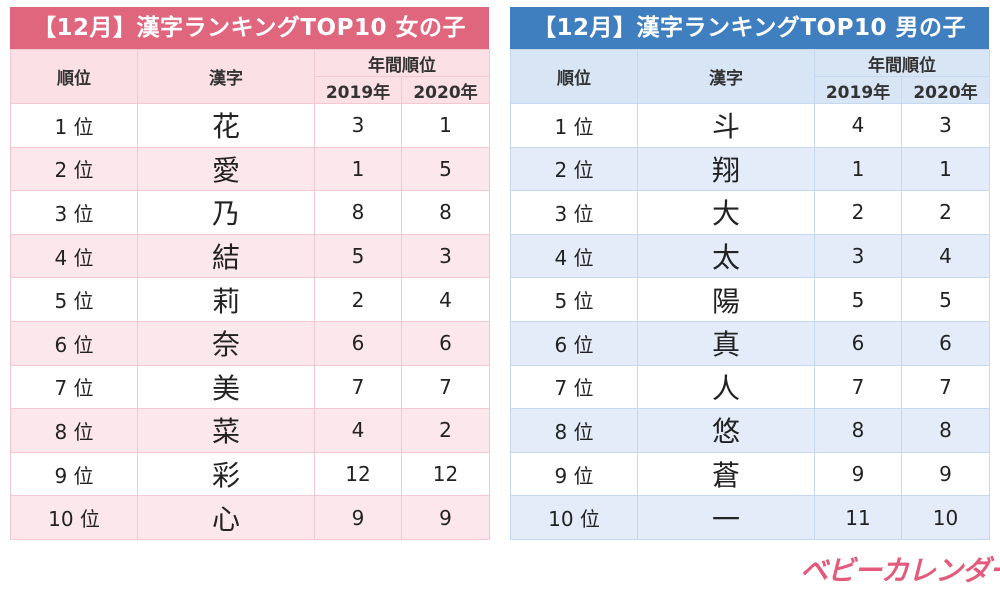 This screenshot has height=591, width=1000. What do you see at coordinates (900, 570) in the screenshot?
I see `baby-calendar-logo: ベビーカレンダー` at bounding box center [900, 570].